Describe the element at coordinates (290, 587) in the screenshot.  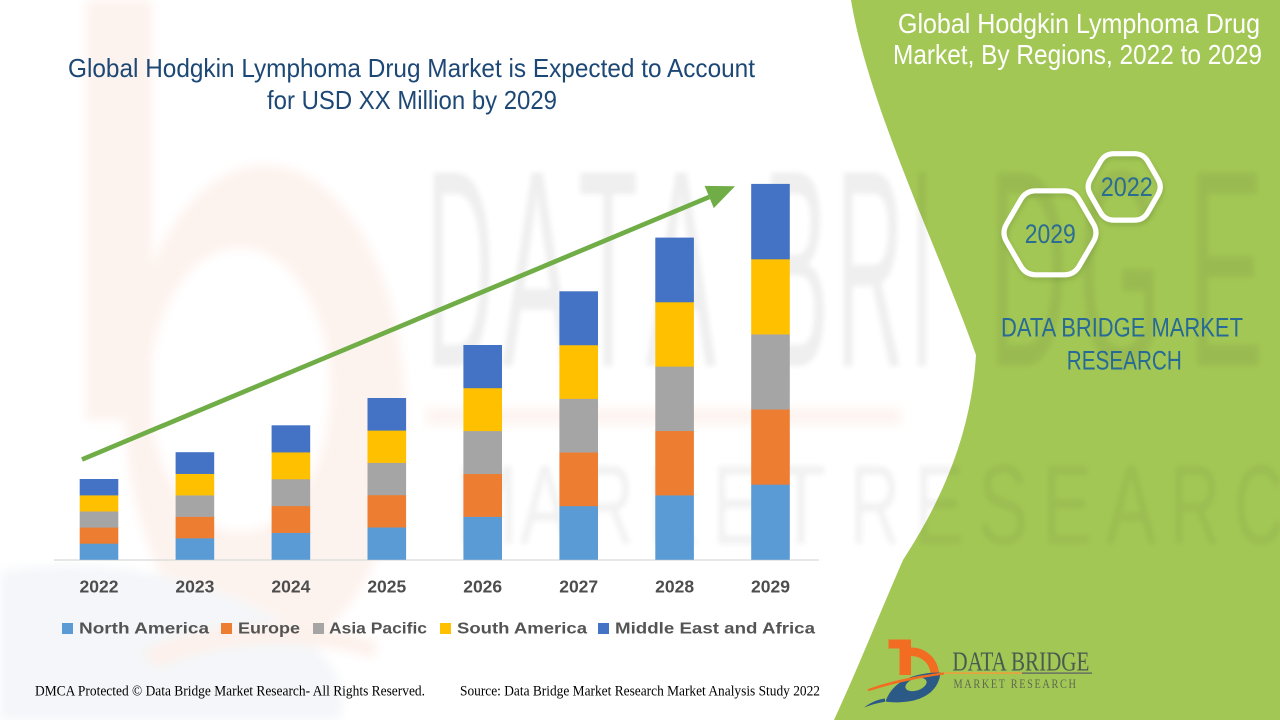
I see `svg-text: 2024` at that location.